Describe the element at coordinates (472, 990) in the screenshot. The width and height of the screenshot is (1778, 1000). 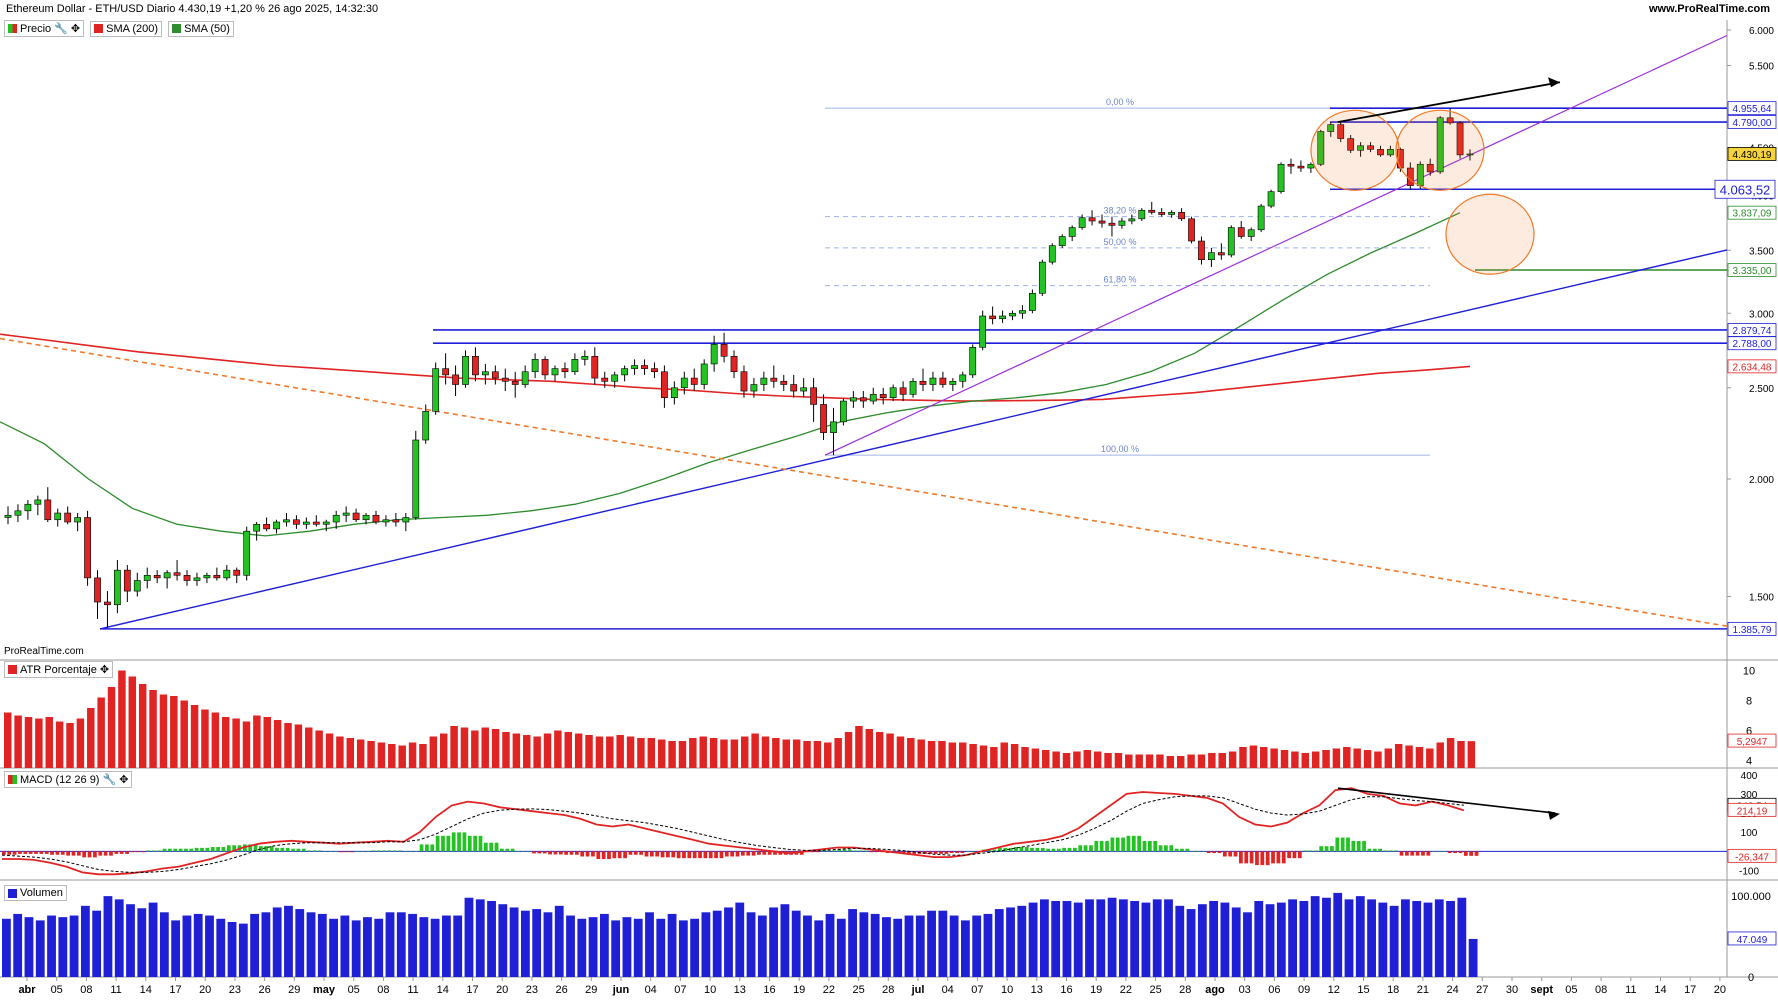
I see `x-tick-label: 17` at that location.